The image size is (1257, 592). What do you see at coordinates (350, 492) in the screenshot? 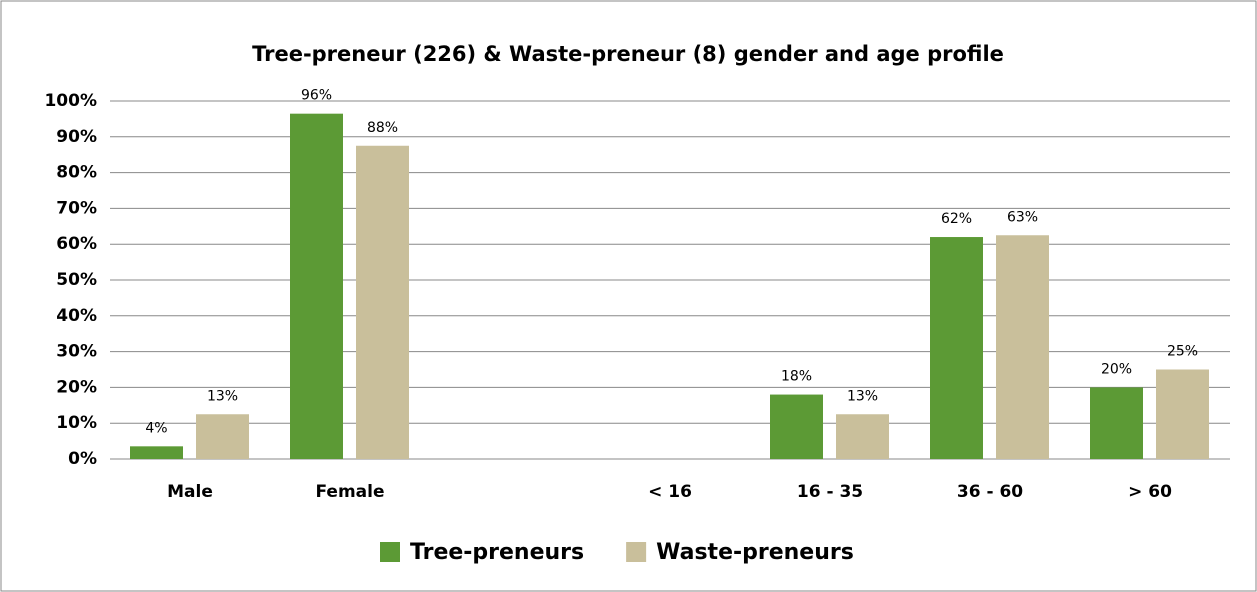
I see `x-tick-label: Female` at bounding box center [350, 492].